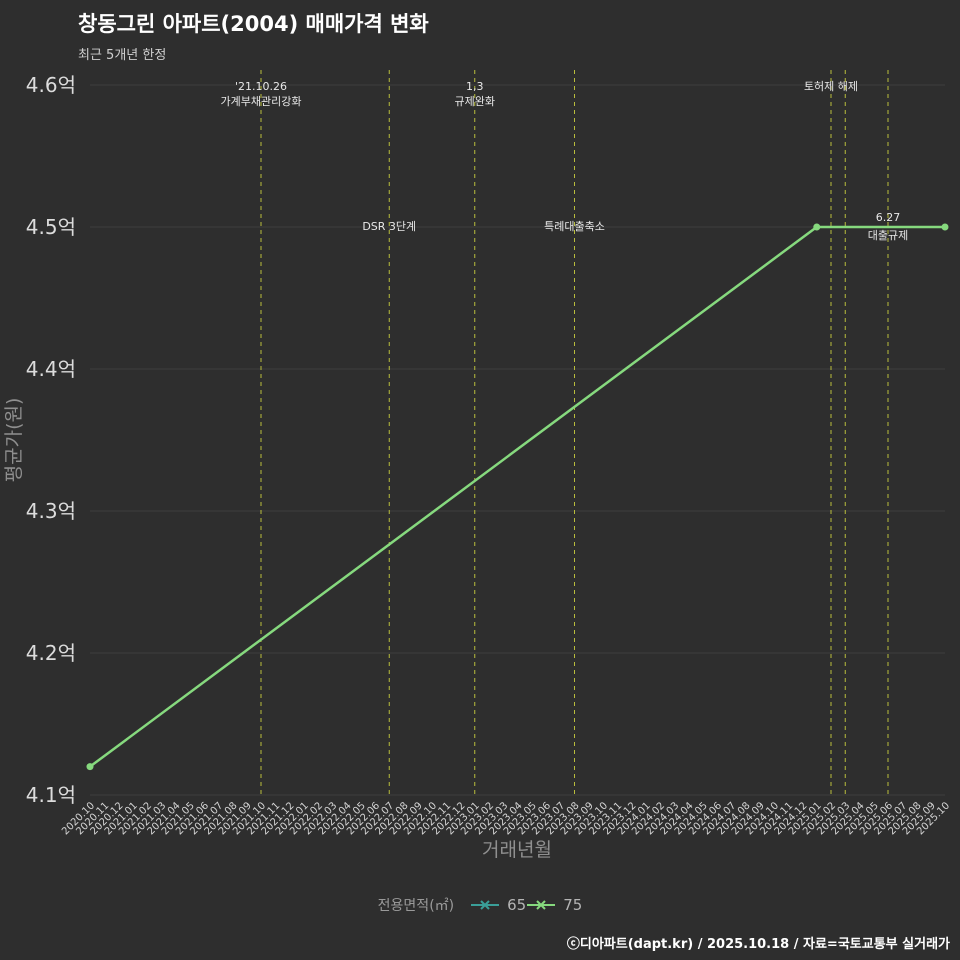 The image size is (960, 960). What do you see at coordinates (389, 226) in the screenshot?
I see `annotation-label: DSR 3단계` at bounding box center [389, 226].